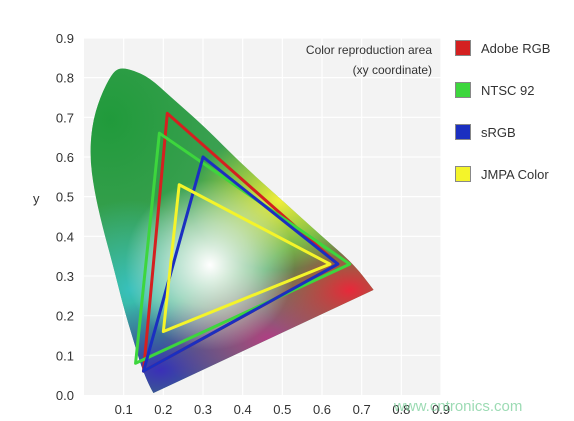  Describe the element at coordinates (65, 38) in the screenshot. I see `y-tick-label: 0.9` at that location.